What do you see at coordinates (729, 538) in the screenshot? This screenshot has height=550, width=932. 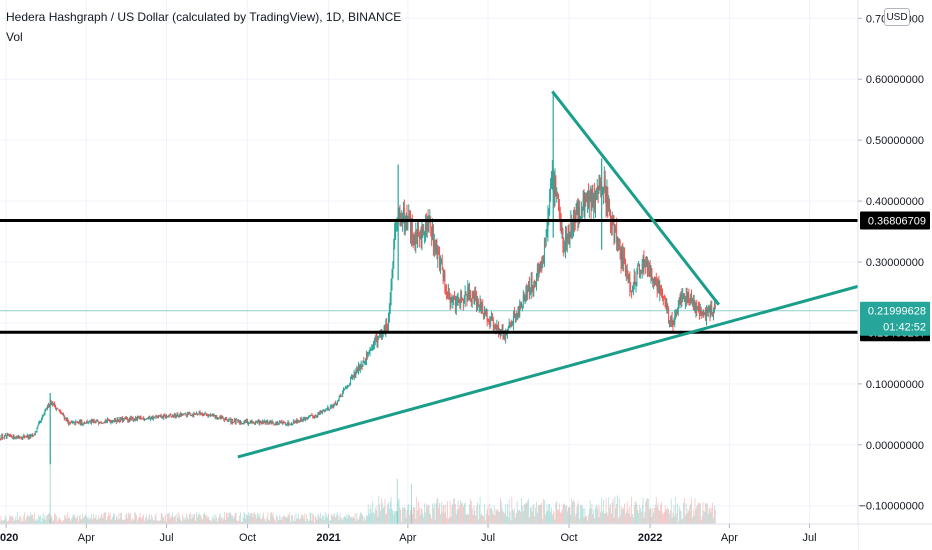 I see `time-tick-label: Apr` at bounding box center [729, 538].